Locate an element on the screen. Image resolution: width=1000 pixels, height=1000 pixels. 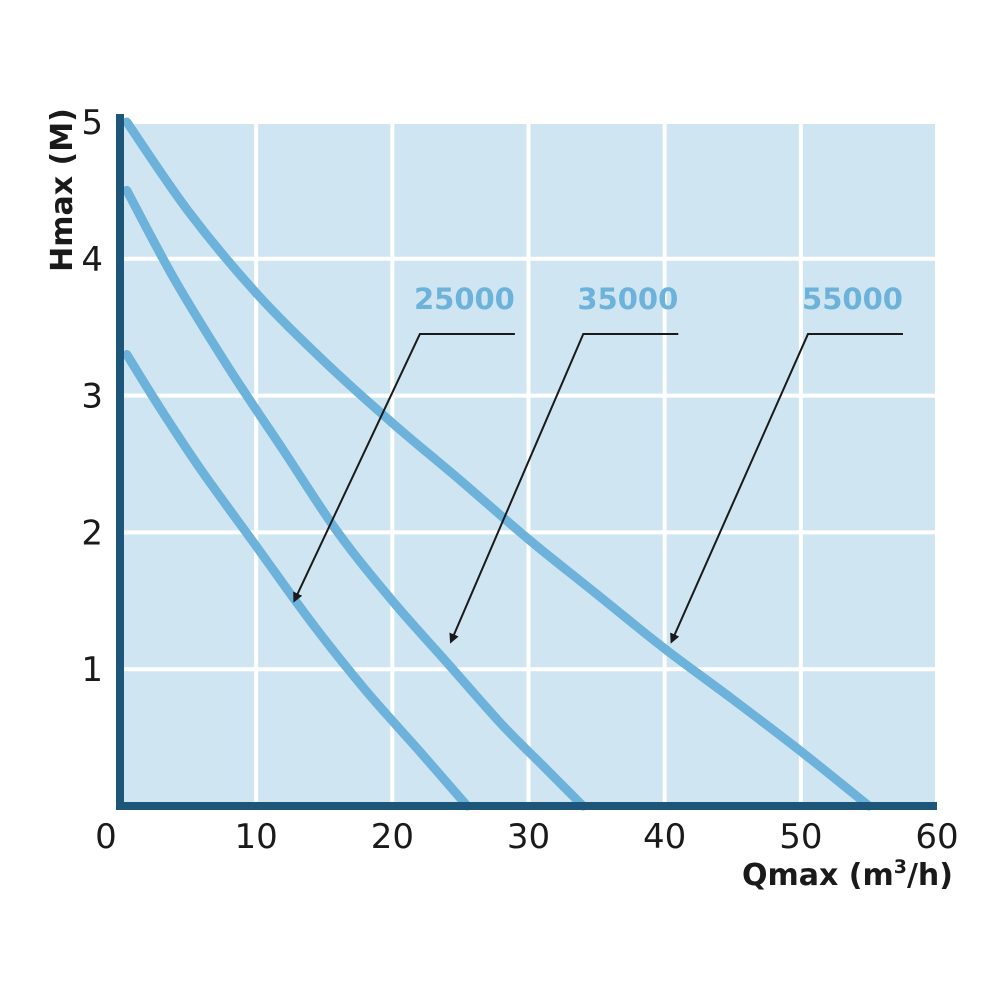
x-tick-label: 20 is located at coordinates (392, 837).